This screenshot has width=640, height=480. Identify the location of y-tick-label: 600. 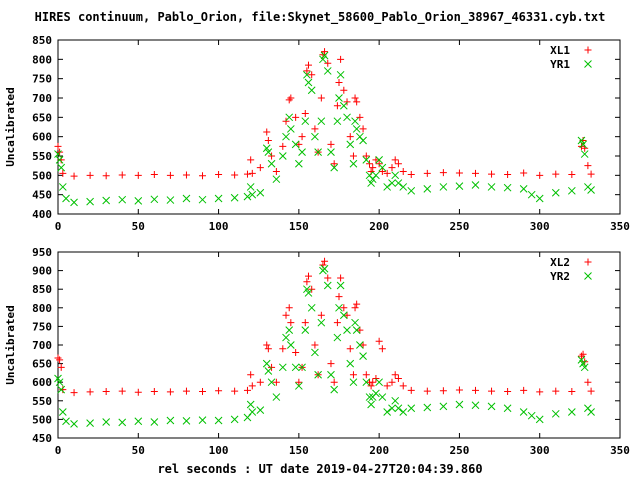
(42, 137).